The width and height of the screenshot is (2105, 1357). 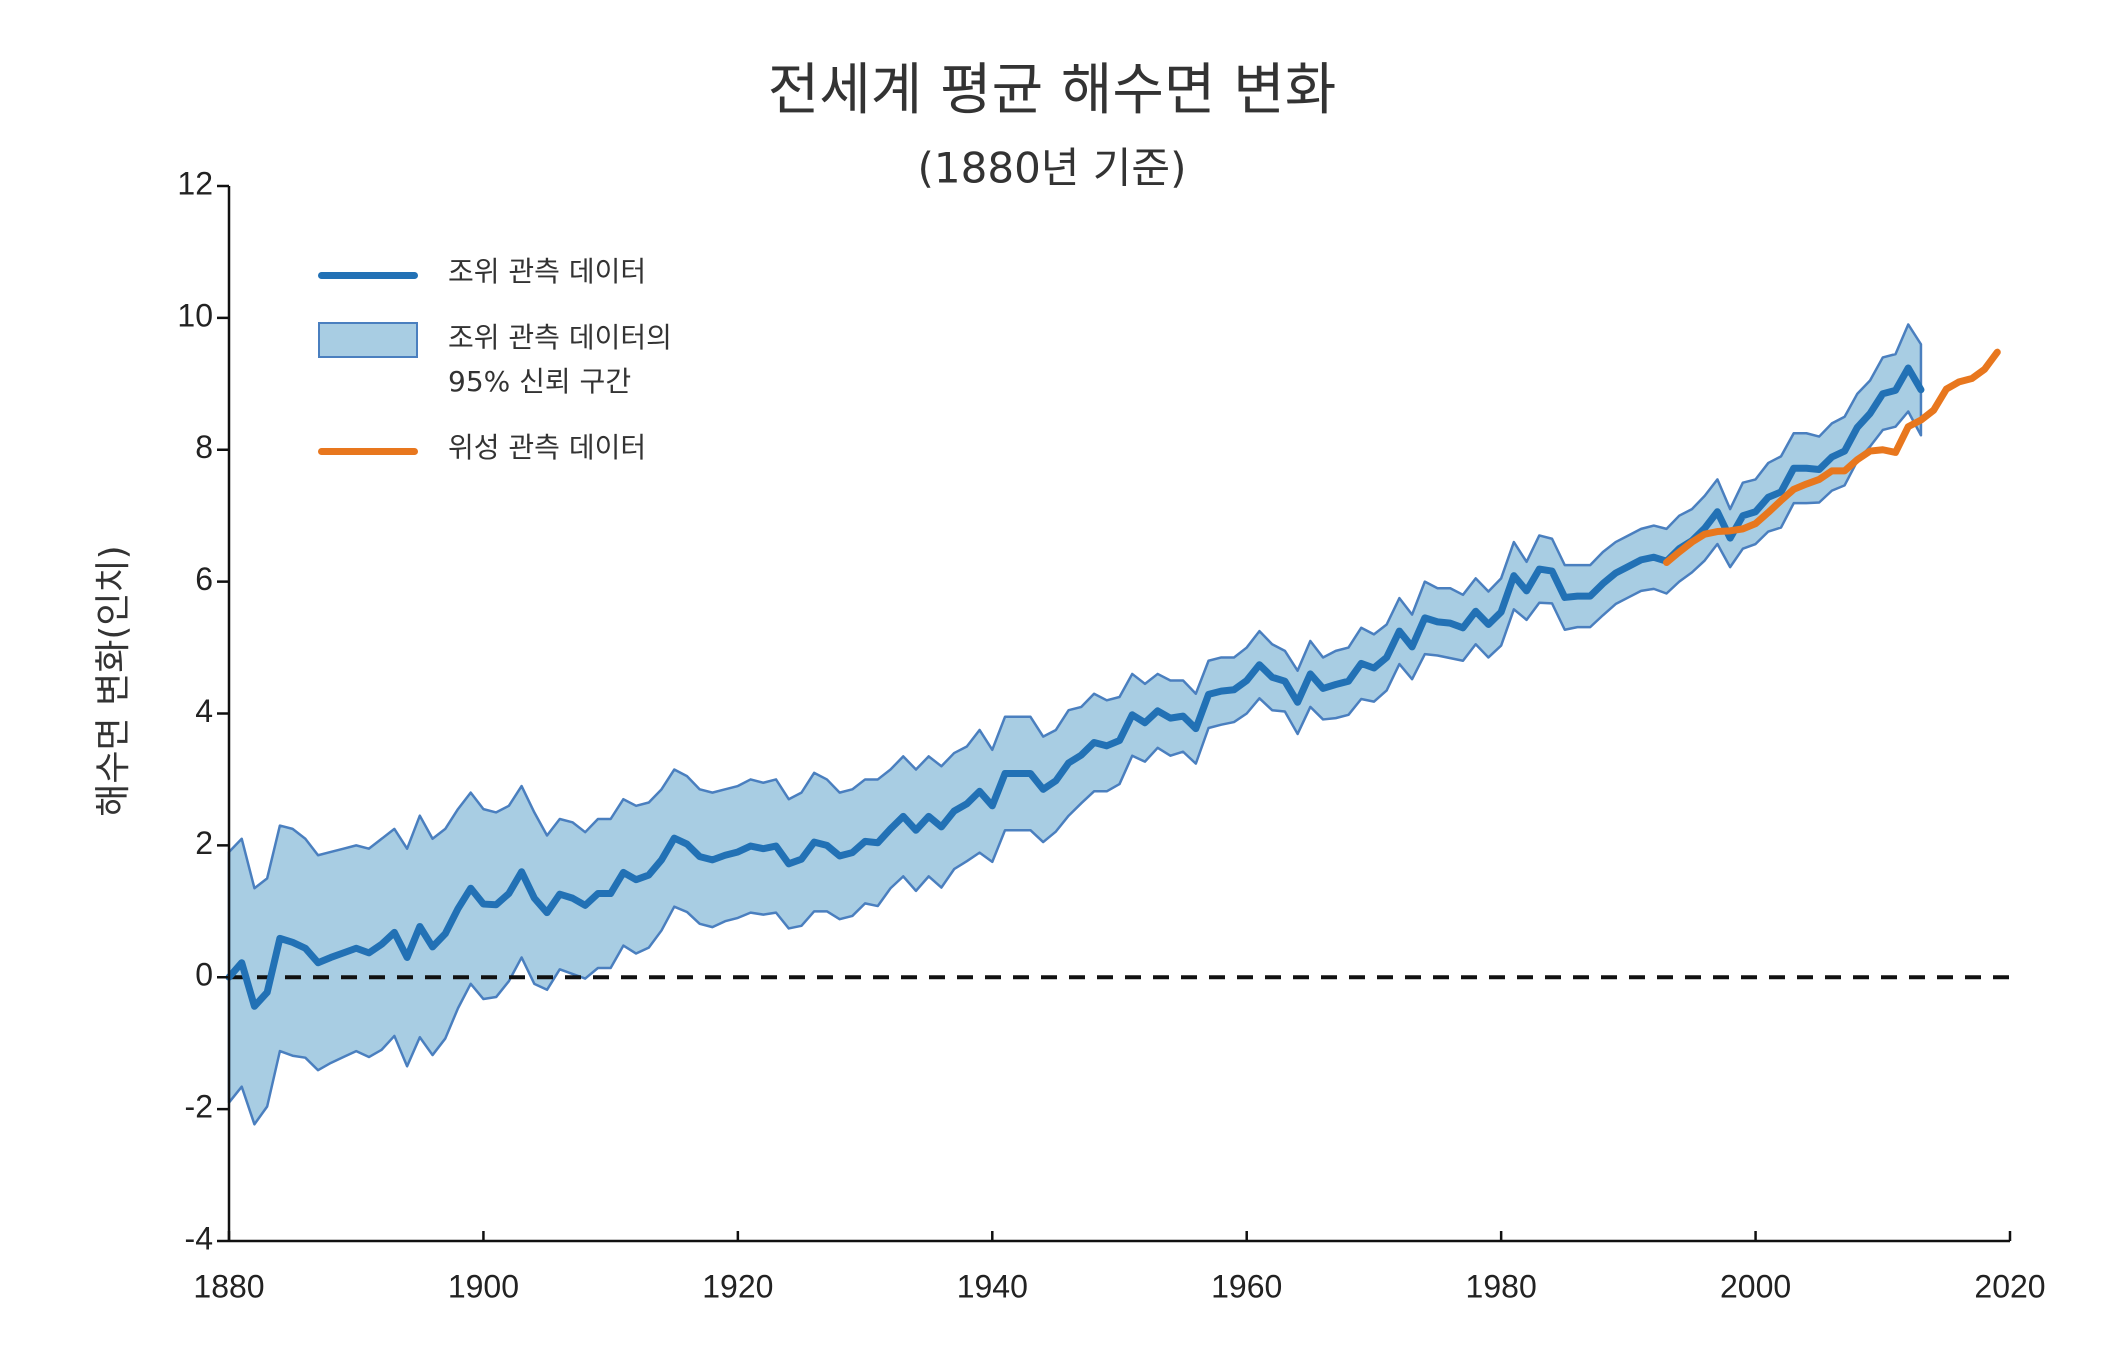 I want to click on x-tick-label: 1880, so click(x=228, y=1286).